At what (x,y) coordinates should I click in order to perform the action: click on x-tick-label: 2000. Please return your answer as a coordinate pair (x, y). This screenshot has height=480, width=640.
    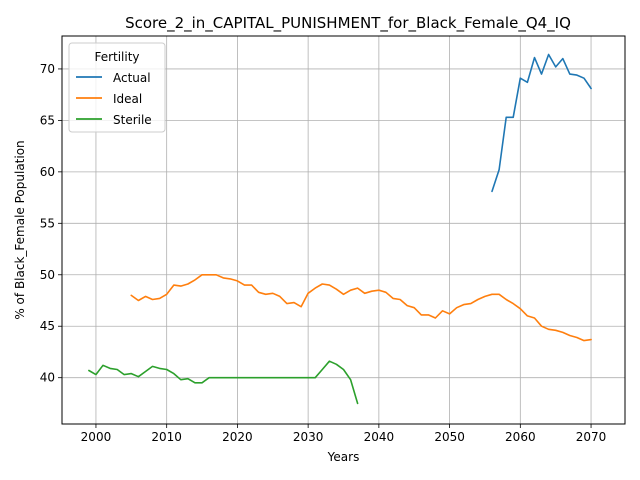
    Looking at the image, I should click on (96, 437).